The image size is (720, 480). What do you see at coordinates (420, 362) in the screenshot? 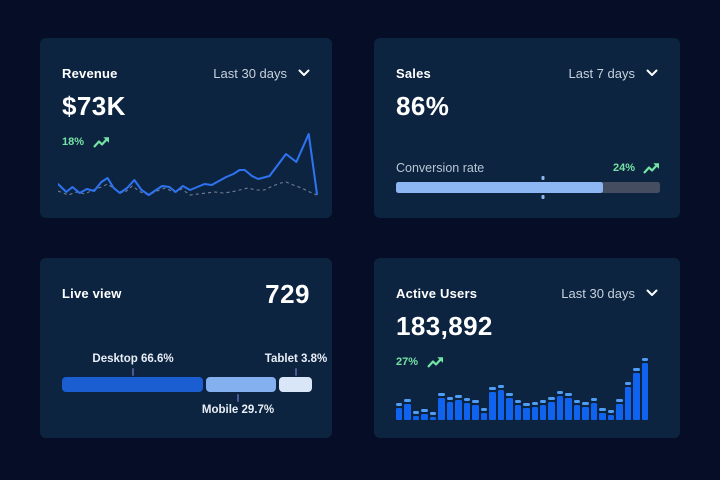
I see `active-users-trend: 27%` at bounding box center [420, 362].